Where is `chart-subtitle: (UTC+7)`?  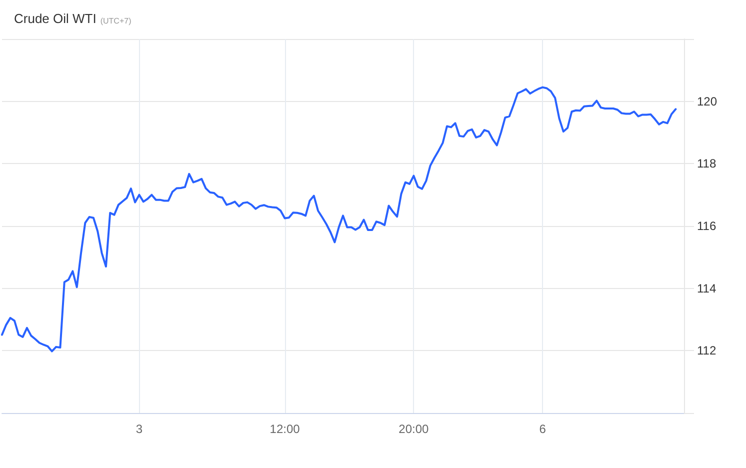 chart-subtitle: (UTC+7) is located at coordinates (116, 21).